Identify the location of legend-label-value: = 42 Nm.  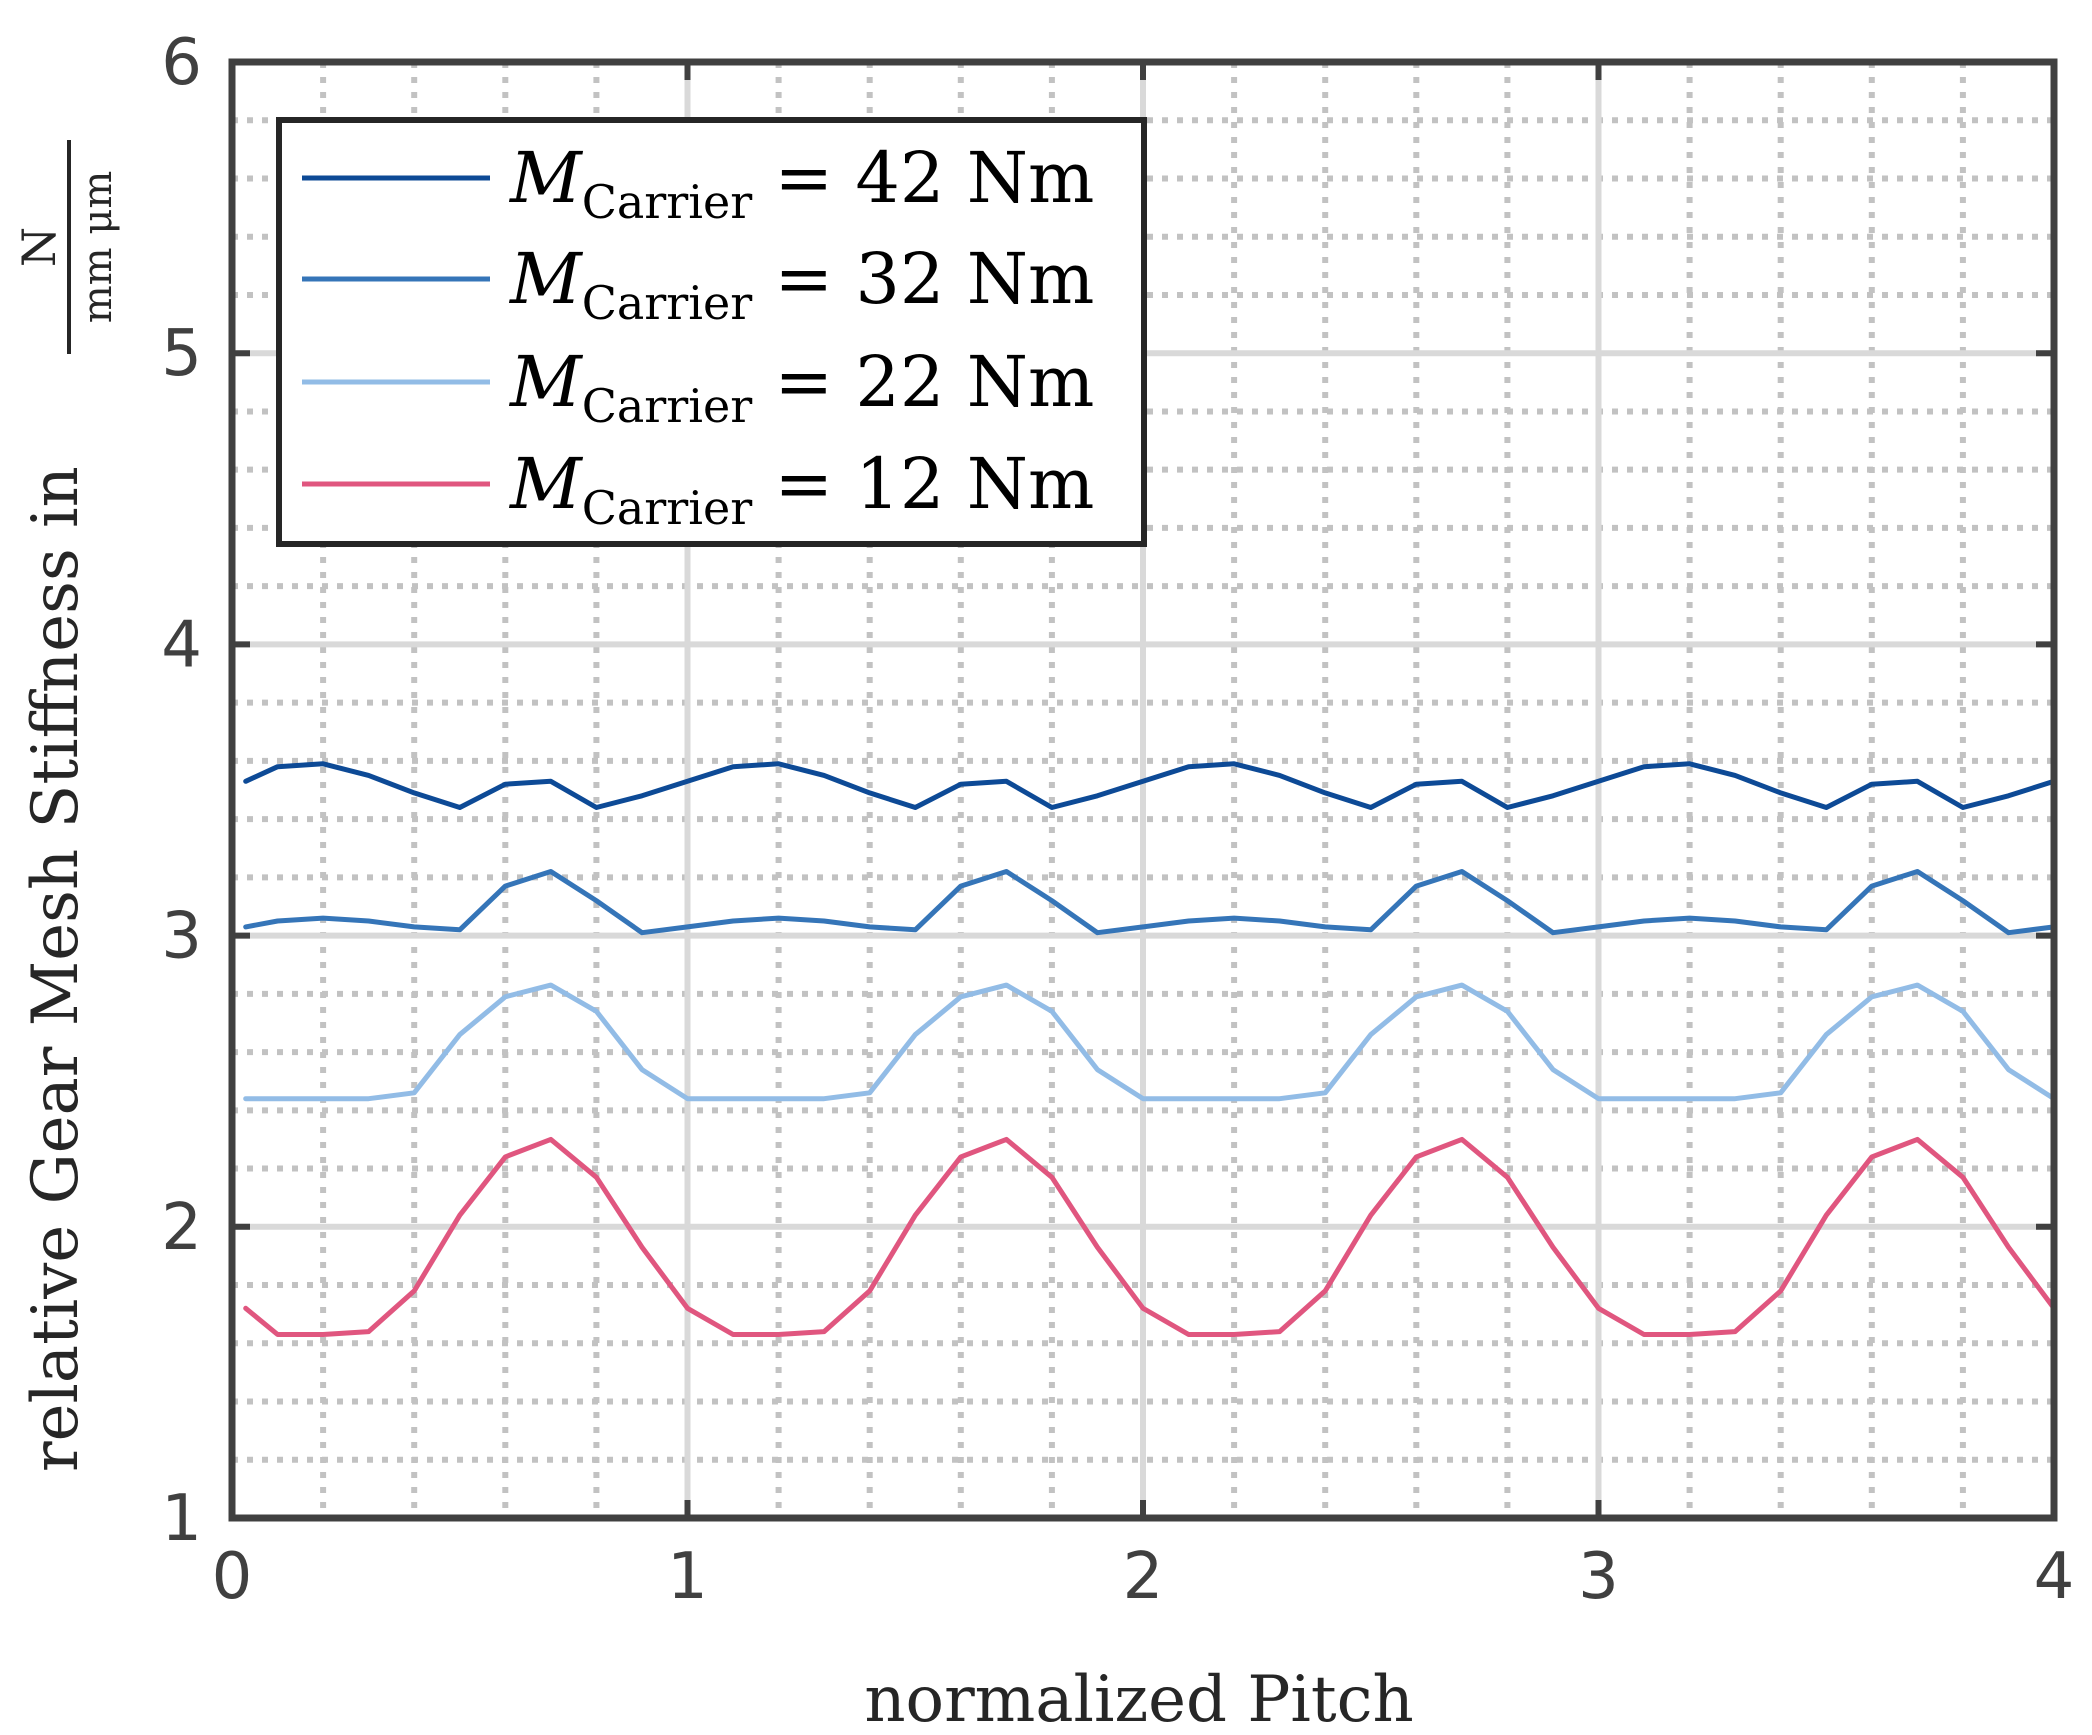
(923, 178).